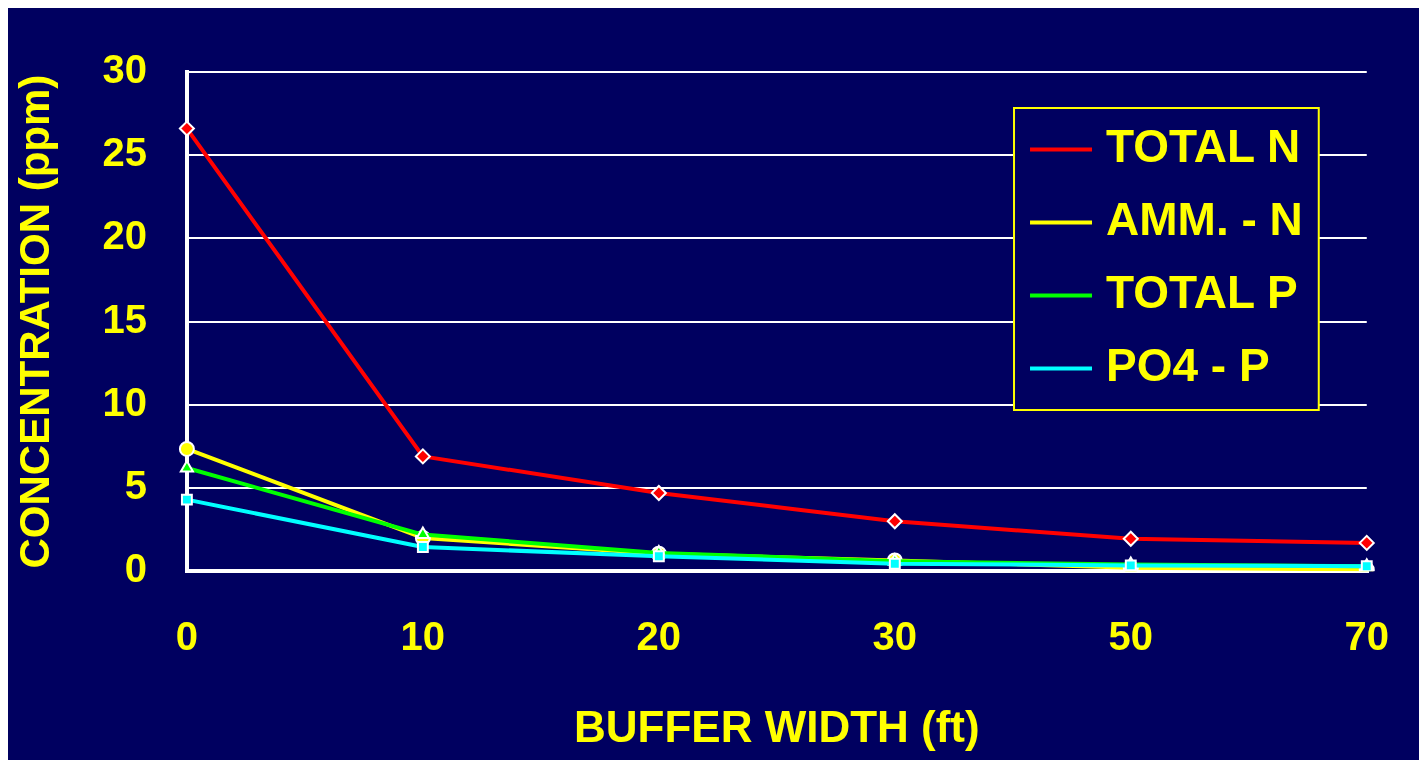 The height and width of the screenshot is (768, 1427). I want to click on y-tick-label: 5, so click(135, 485).